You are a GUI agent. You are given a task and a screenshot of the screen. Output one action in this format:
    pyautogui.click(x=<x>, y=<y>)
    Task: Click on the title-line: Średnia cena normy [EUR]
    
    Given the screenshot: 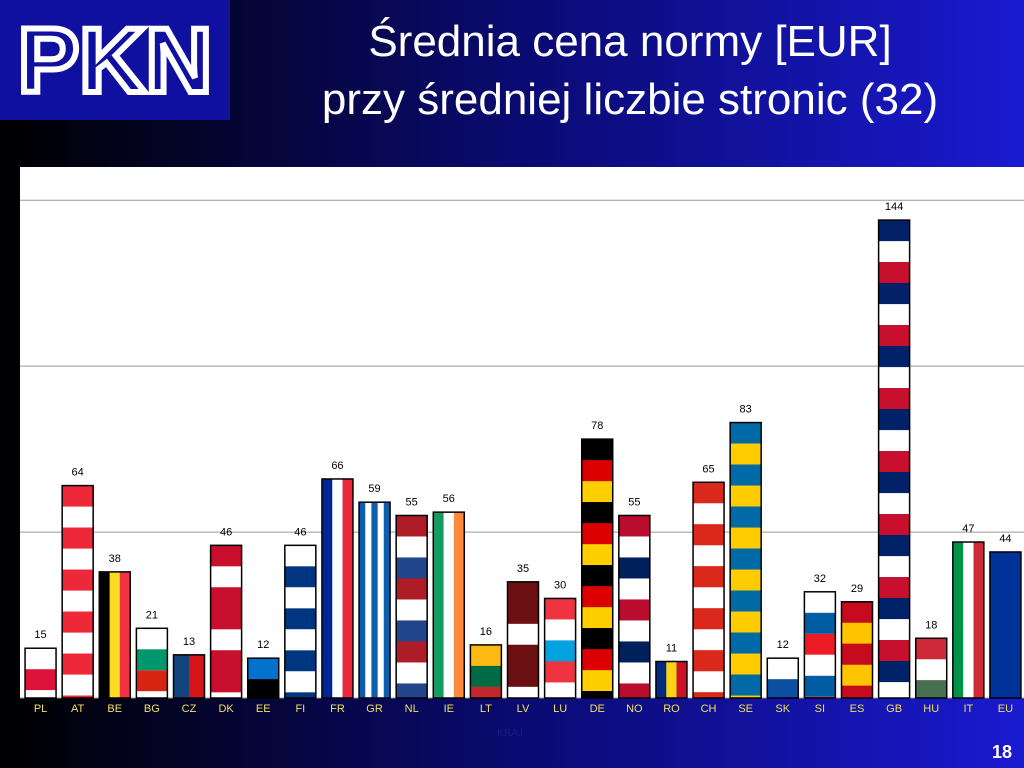 What is the action you would take?
    pyautogui.click(x=629, y=40)
    